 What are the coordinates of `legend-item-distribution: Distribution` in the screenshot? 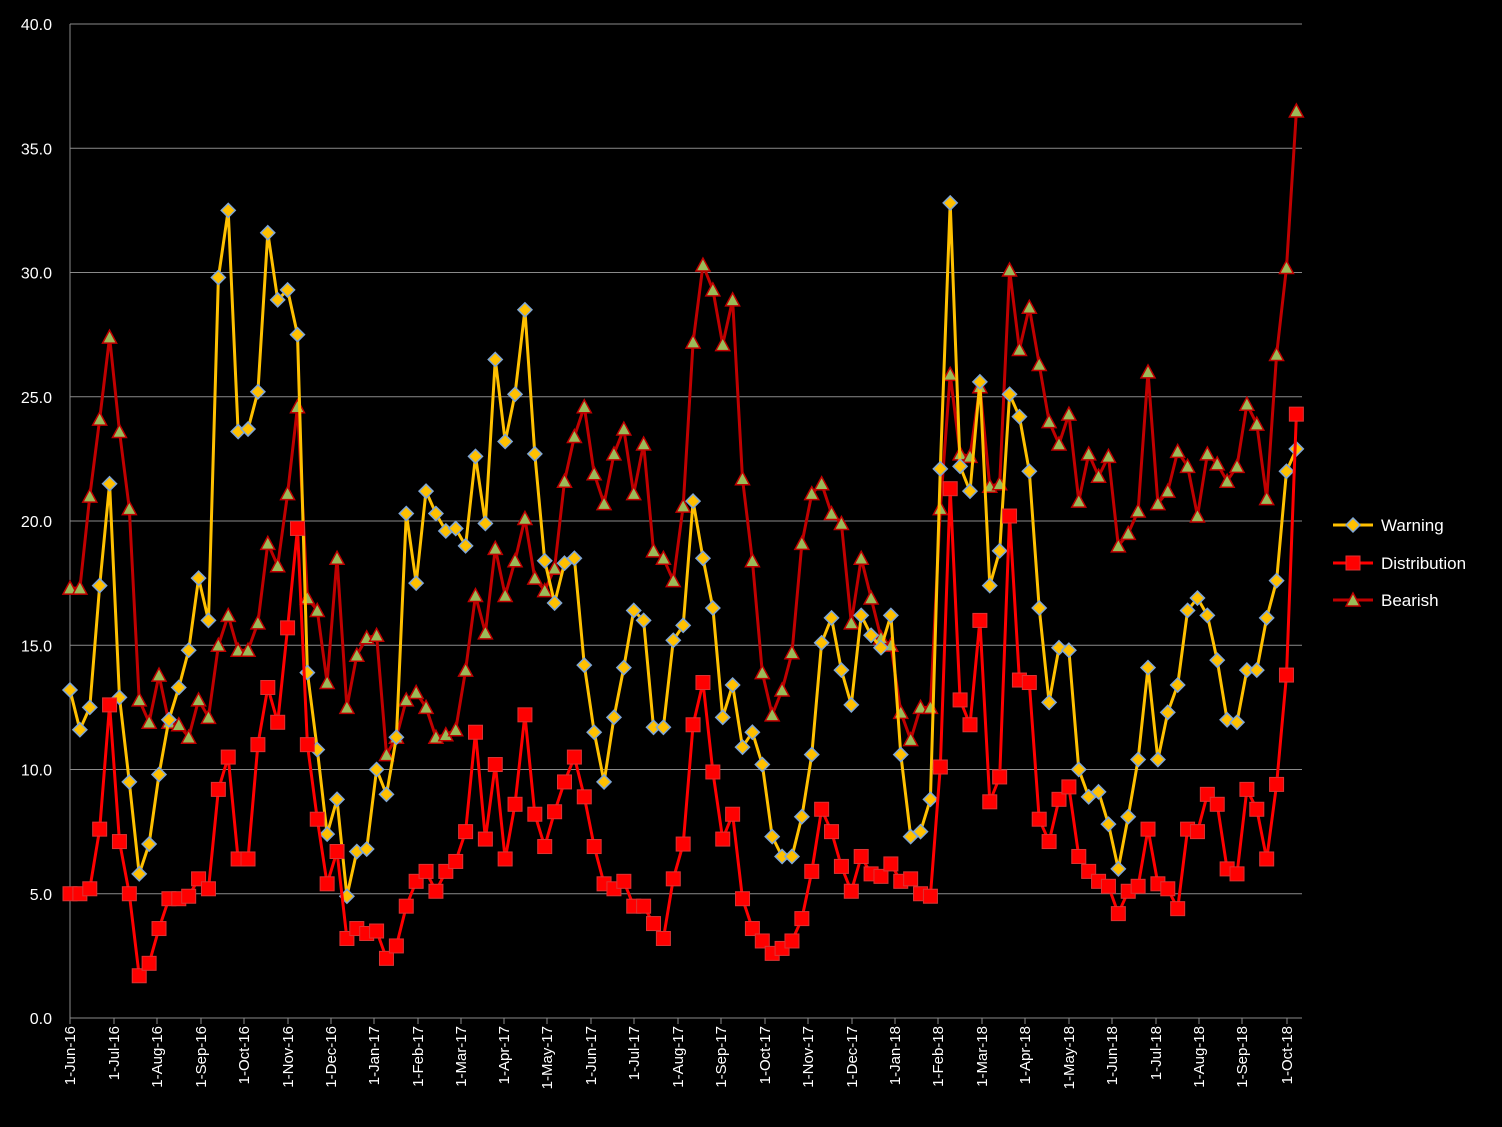 It's located at (1399, 563).